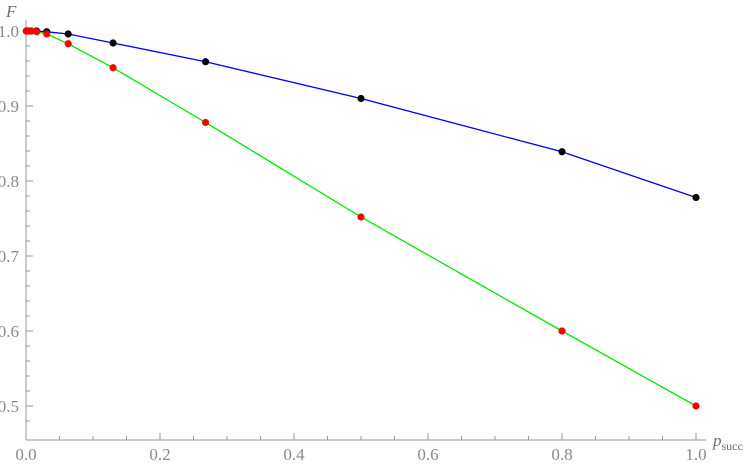 This screenshot has height=465, width=747. I want to click on x-tick-label-4: 0.8, so click(561, 454).